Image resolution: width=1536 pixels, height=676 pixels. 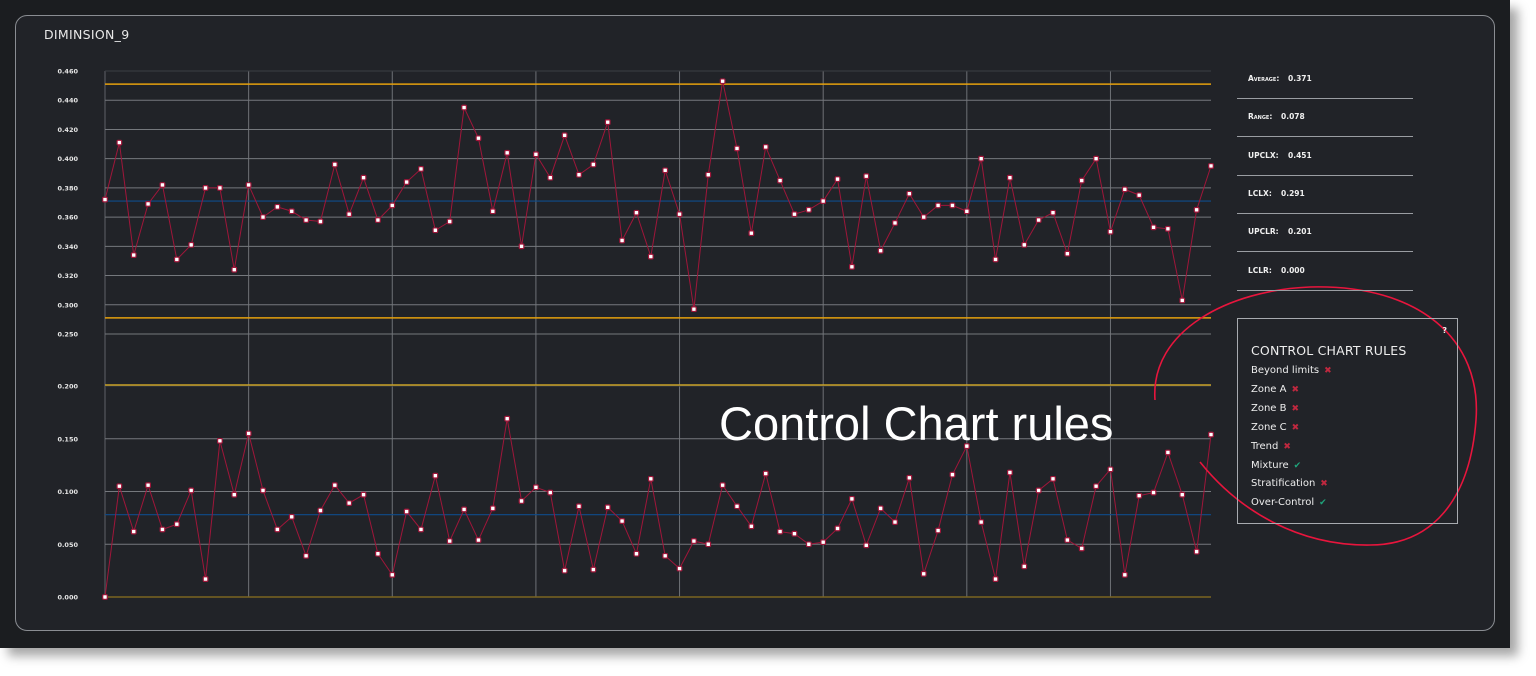 What do you see at coordinates (1325, 79) in the screenshot?
I see `stat-row: Average: 0.371` at bounding box center [1325, 79].